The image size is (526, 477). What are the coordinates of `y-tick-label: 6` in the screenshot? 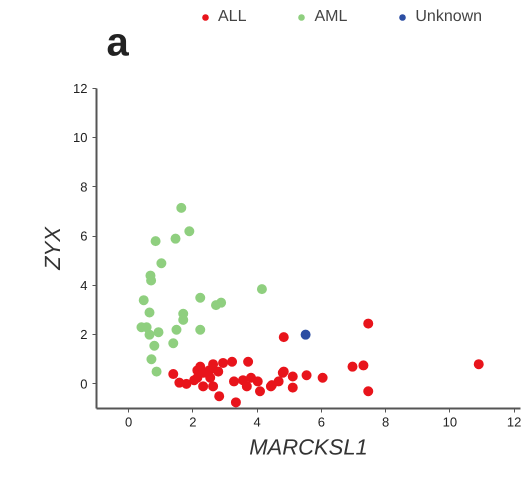 It's located at (84, 236).